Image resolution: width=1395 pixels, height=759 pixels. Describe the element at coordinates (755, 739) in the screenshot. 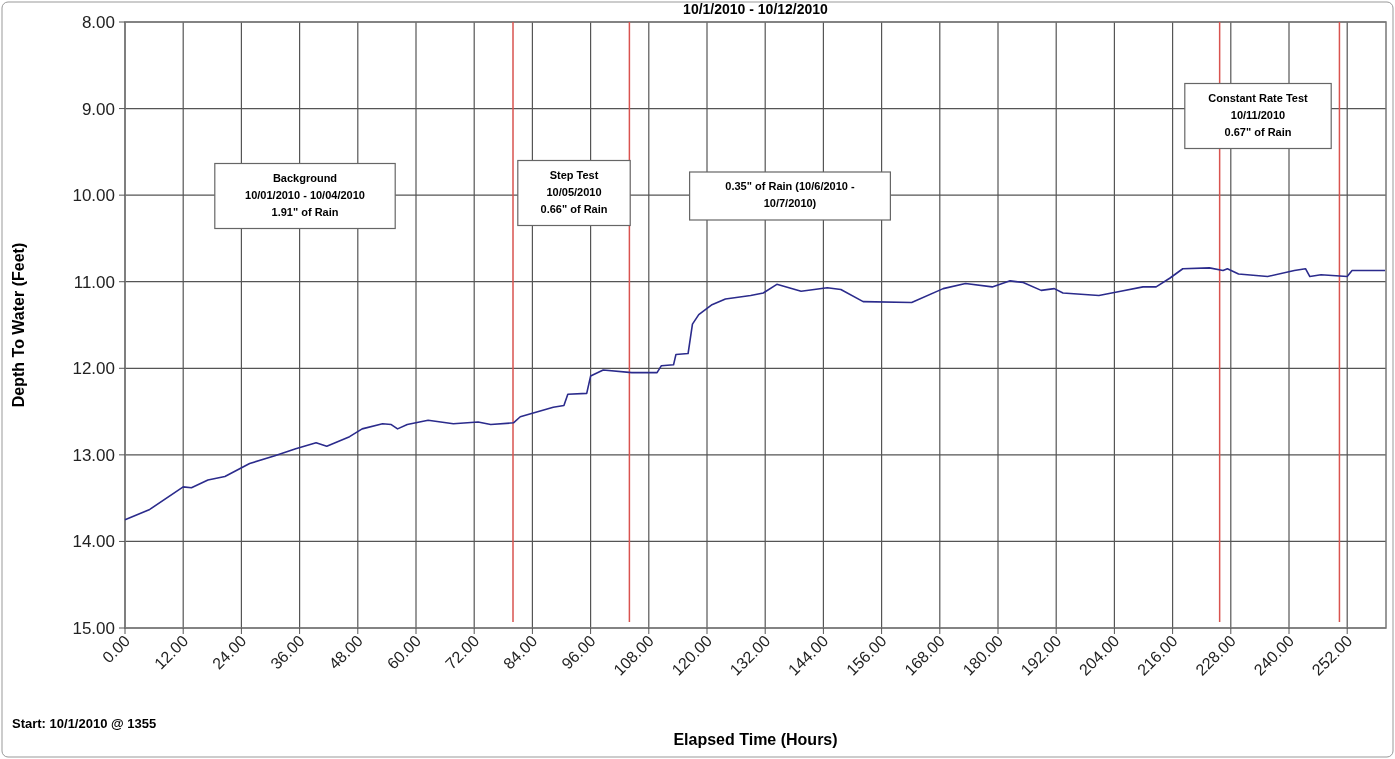

I see `x-axis-title: Elapsed Time (Hours)` at that location.